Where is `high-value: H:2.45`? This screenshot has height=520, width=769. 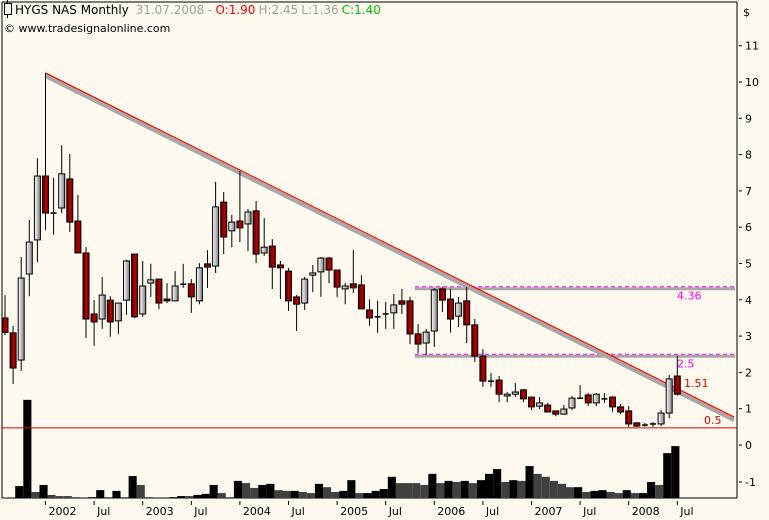
high-value: H:2.45 is located at coordinates (278, 10).